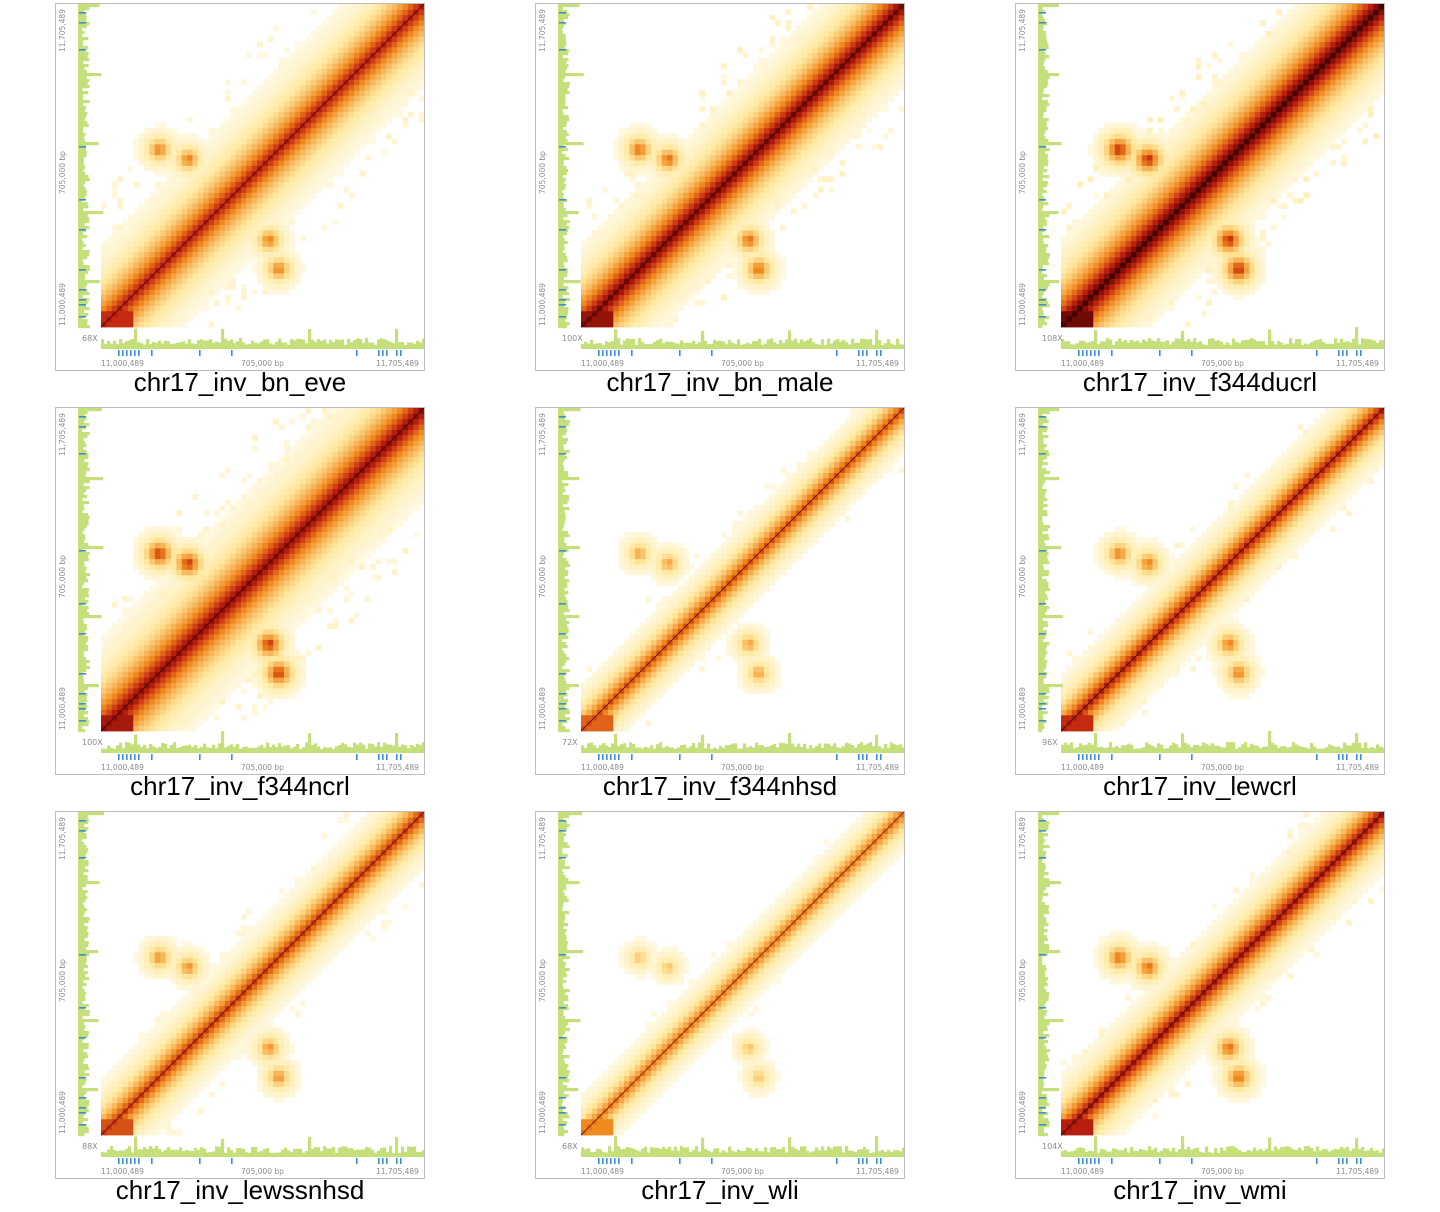  What do you see at coordinates (260, 353) in the screenshot?
I see `bottom-gene-track` at bounding box center [260, 353].